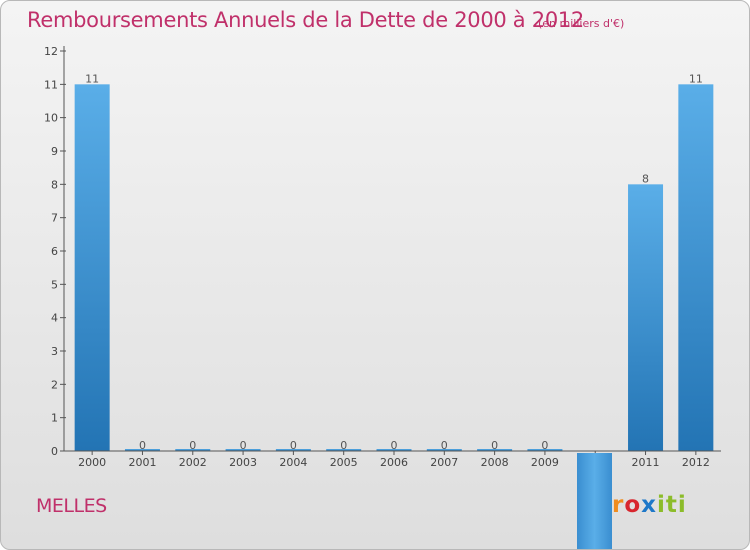 The height and width of the screenshot is (550, 750). I want to click on y-tick-label: 7, so click(54, 218).